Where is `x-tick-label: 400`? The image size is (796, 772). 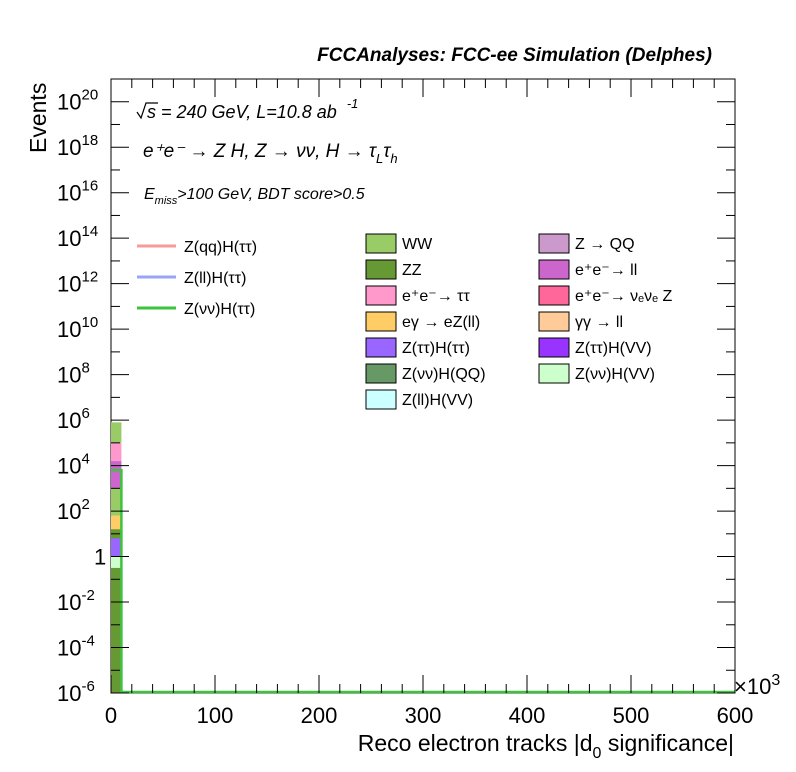 x-tick-label: 400 is located at coordinates (527, 715).